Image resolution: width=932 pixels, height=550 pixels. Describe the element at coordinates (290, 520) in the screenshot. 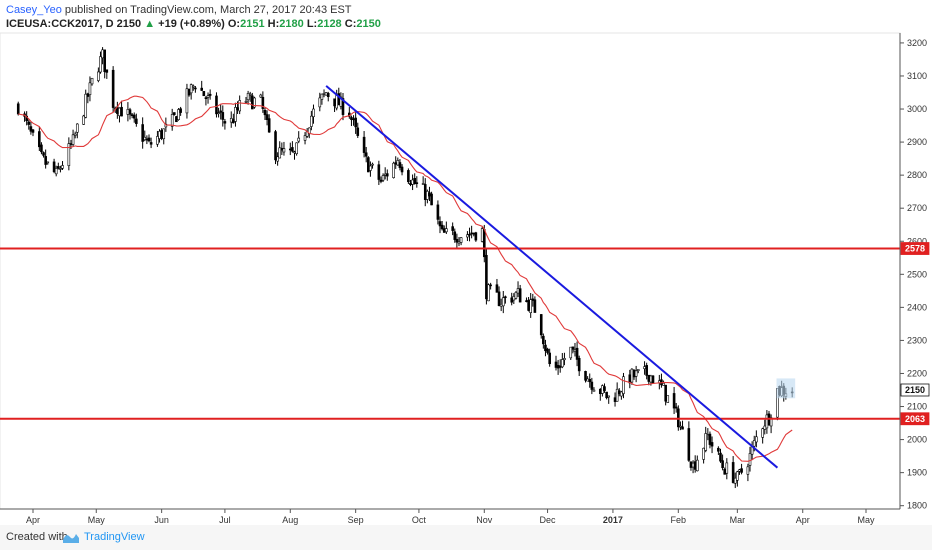

I see `x-tick-label: Aug` at that location.